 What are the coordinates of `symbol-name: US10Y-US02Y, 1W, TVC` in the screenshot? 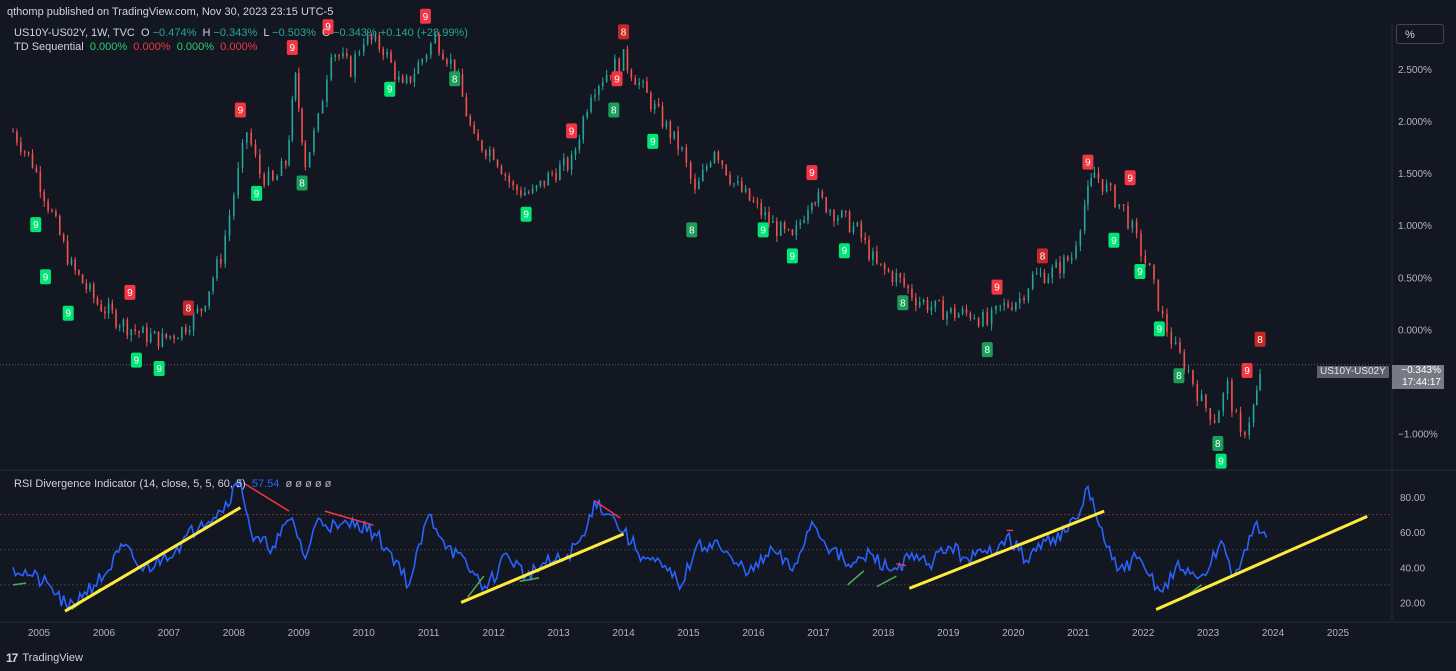 It's located at (74, 33).